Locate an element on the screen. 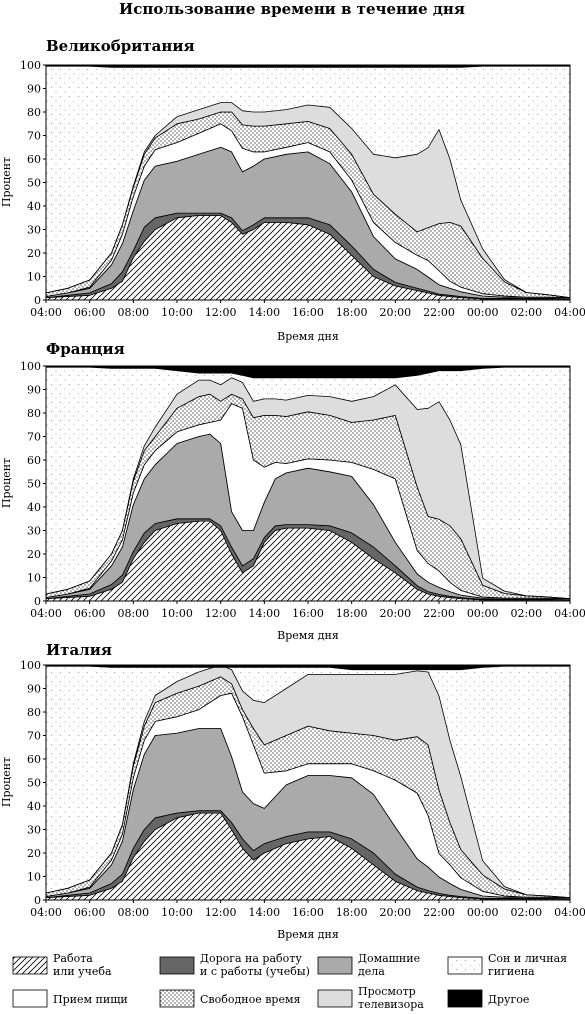 Image resolution: width=585 pixels, height=1014 pixels. panel-title: Италия is located at coordinates (79, 650).